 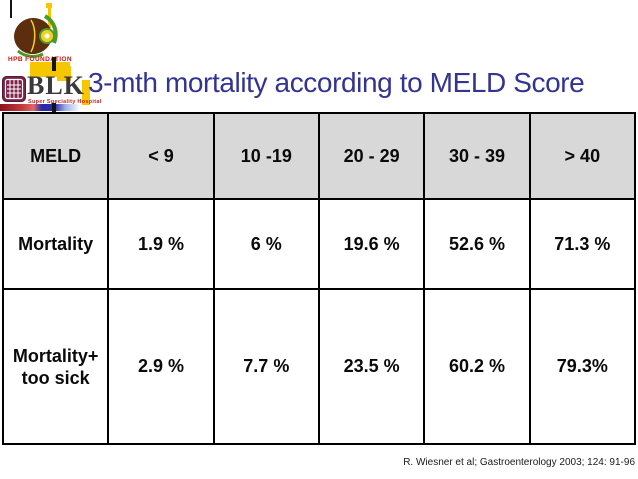 I want to click on yellow-pin-dot, so click(x=49, y=5).